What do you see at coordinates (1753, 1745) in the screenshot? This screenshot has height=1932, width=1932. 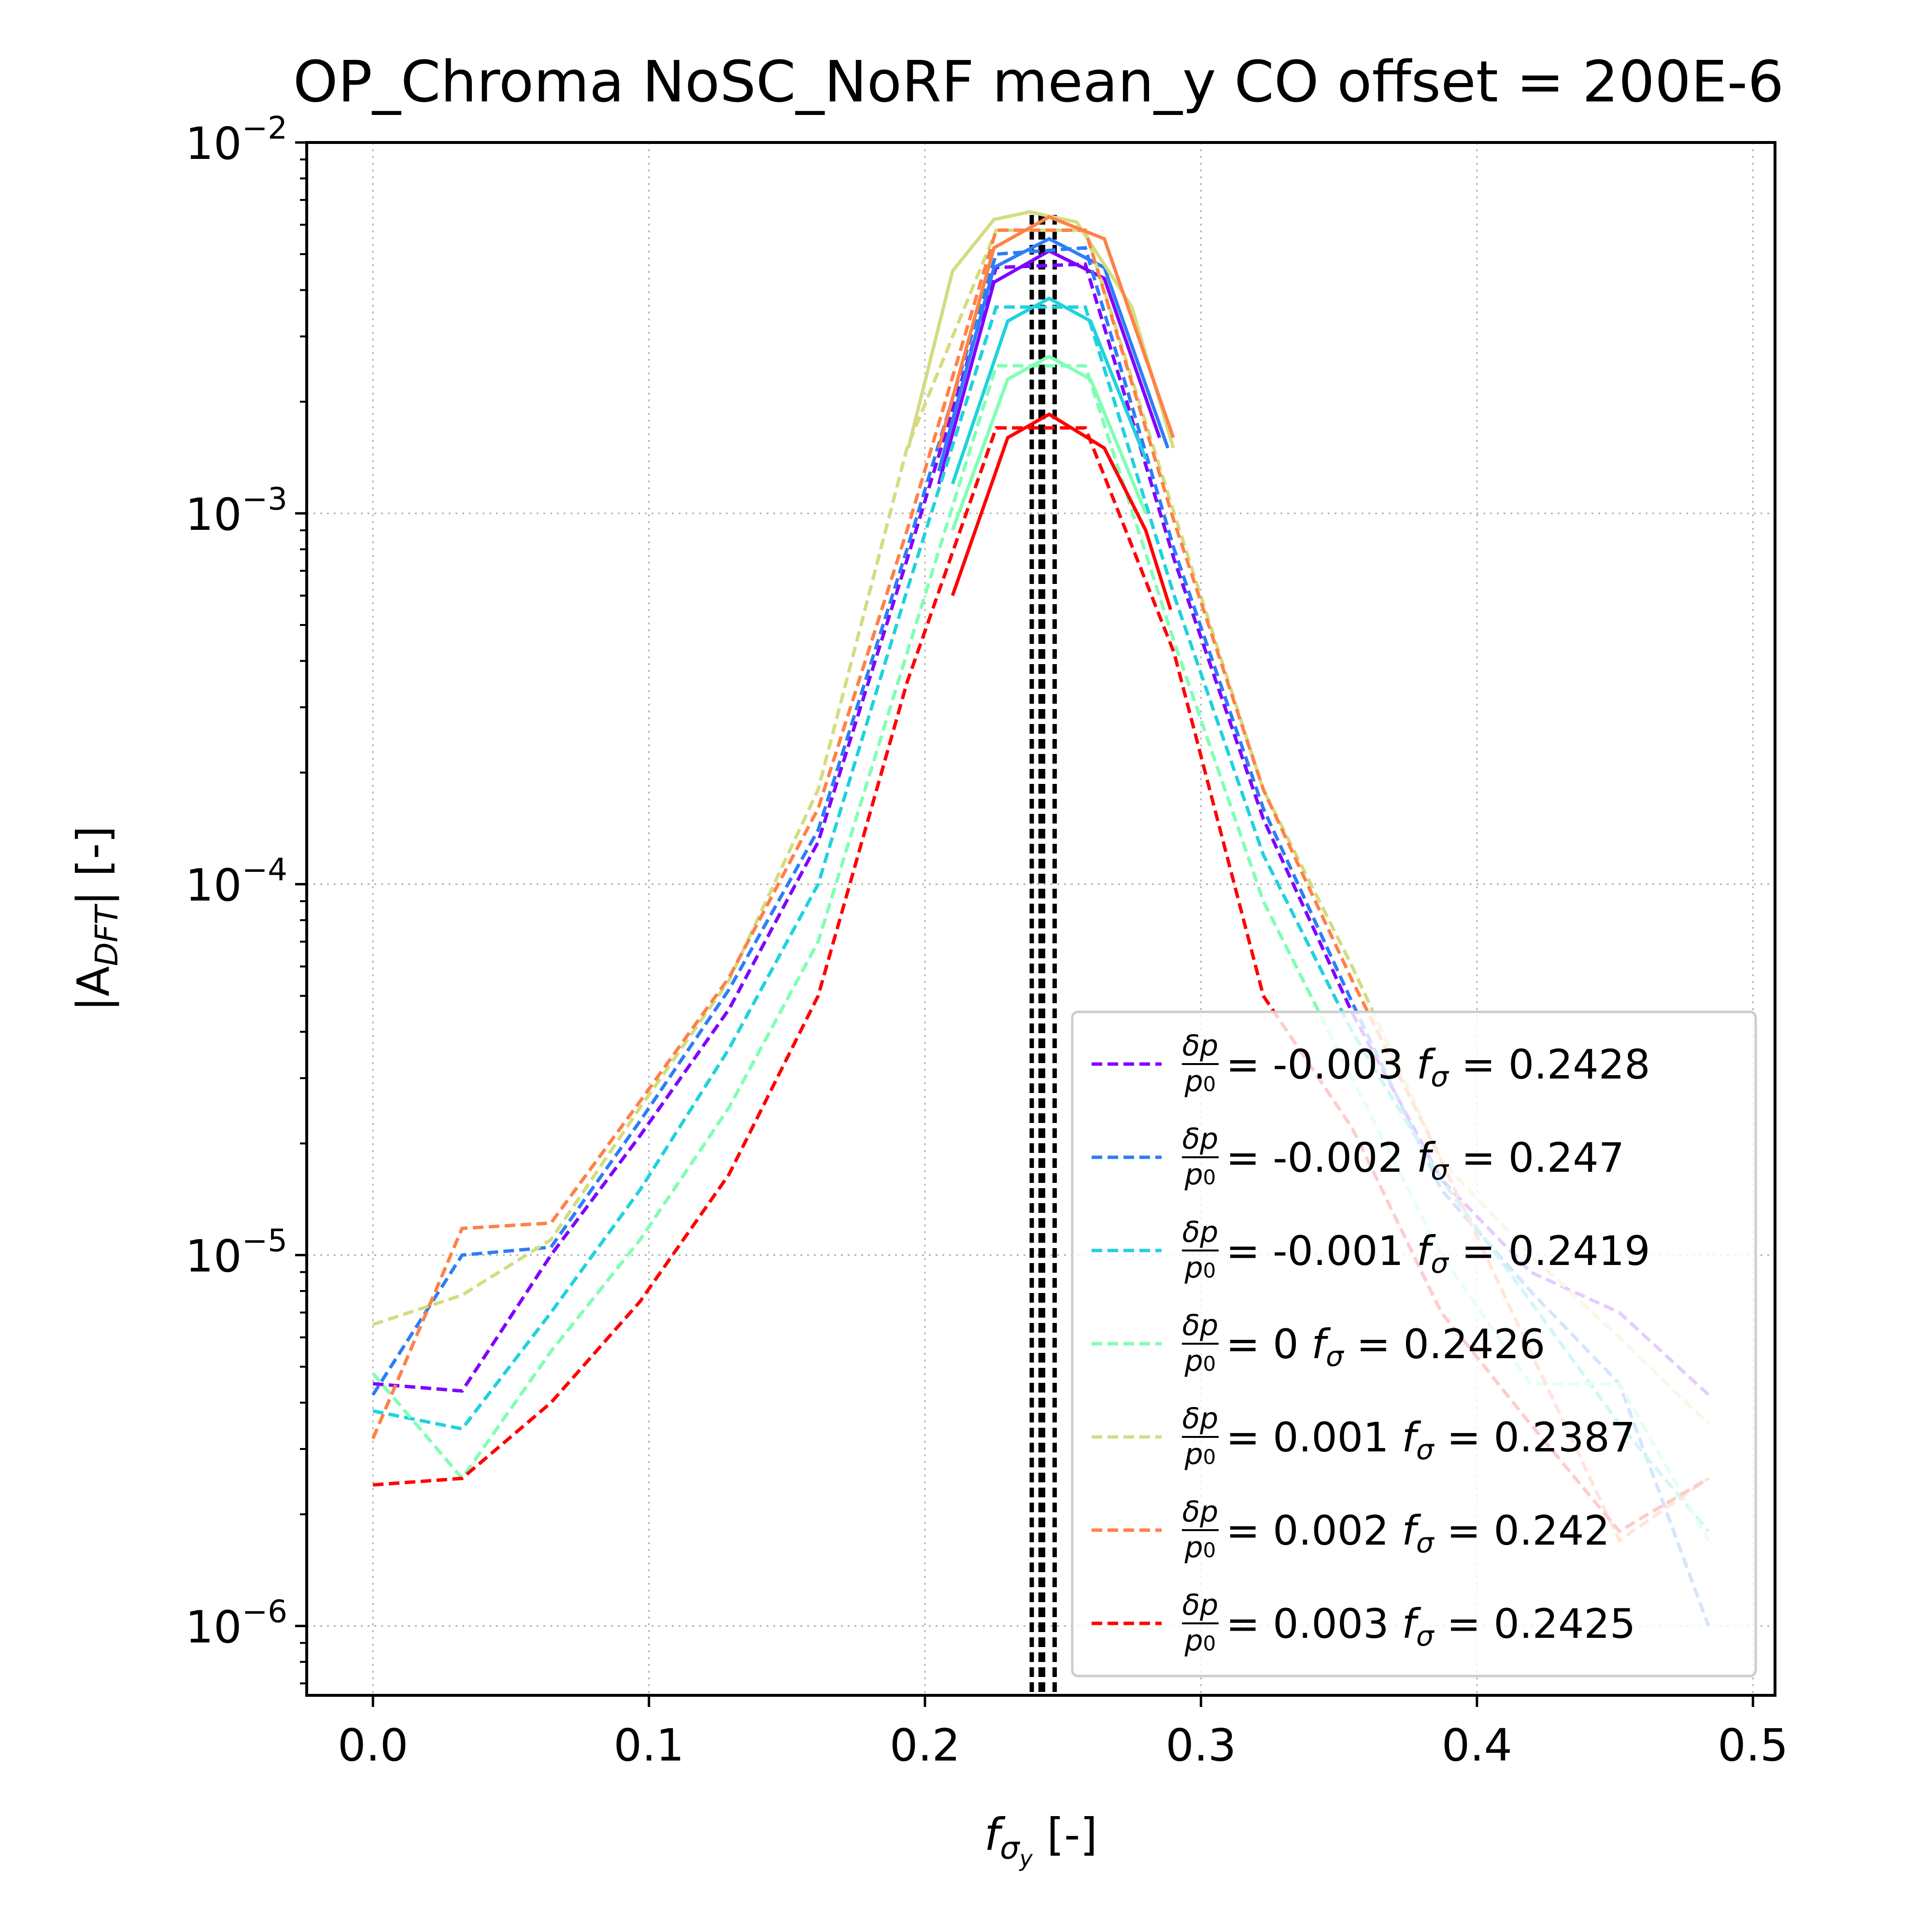 I see `x-tick-label: 0.5` at bounding box center [1753, 1745].